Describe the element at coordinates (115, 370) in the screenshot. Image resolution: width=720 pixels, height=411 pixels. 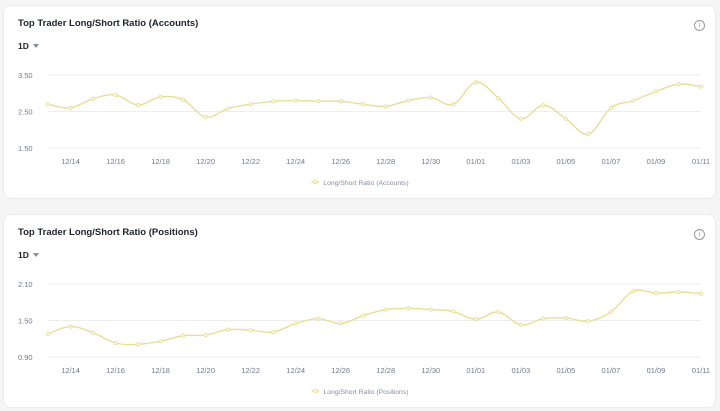
I see `x-tick-label: 12/16` at that location.